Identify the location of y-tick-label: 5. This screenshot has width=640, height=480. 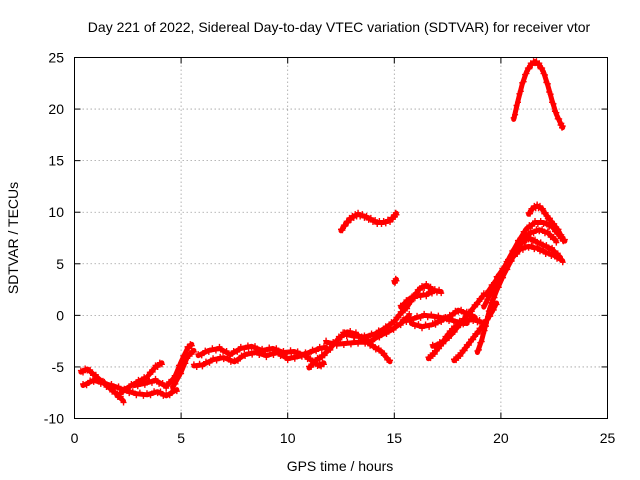
(60, 264).